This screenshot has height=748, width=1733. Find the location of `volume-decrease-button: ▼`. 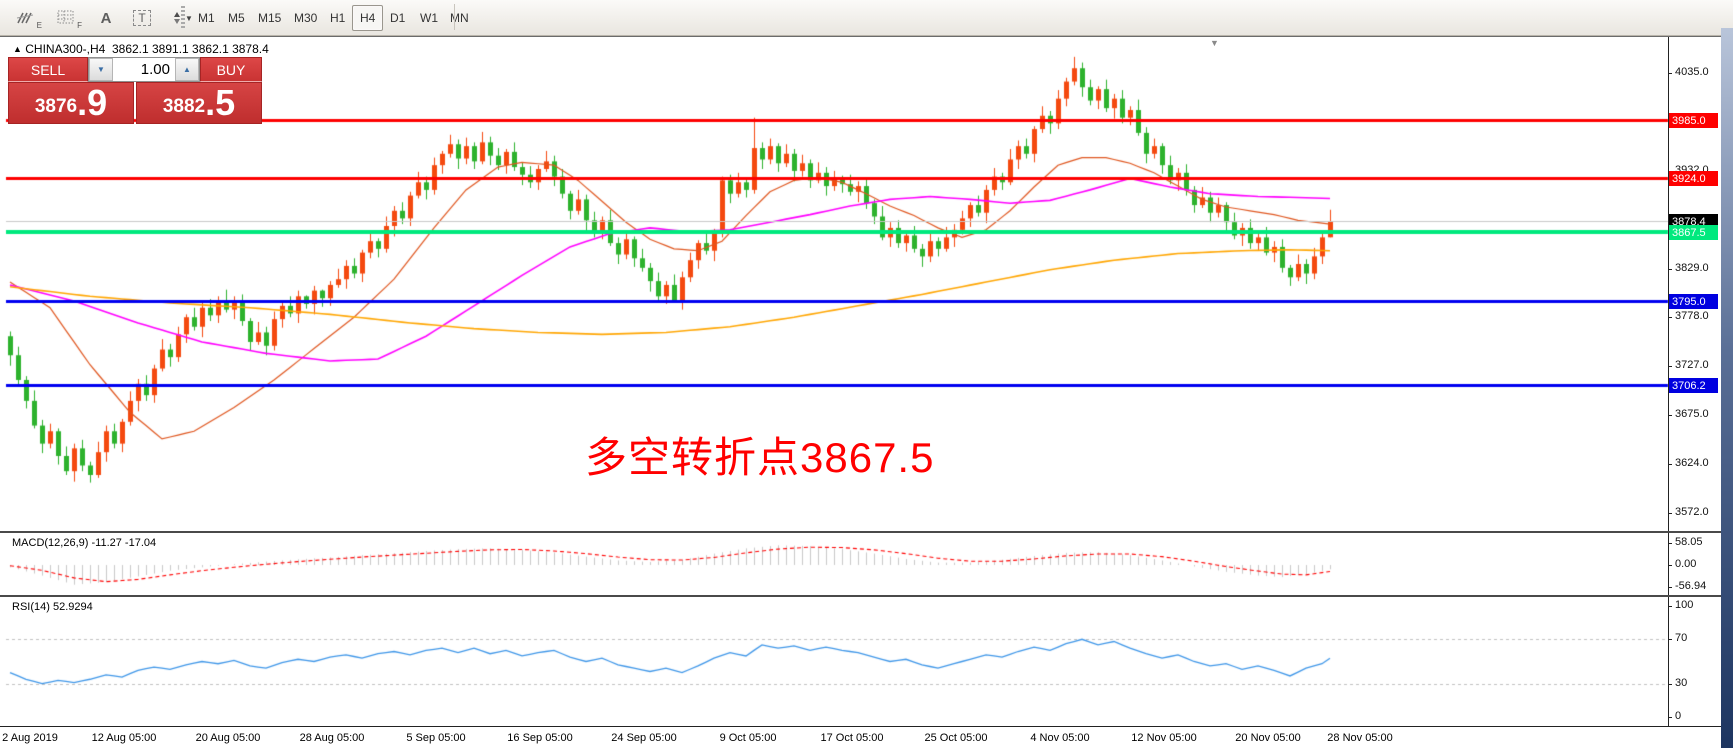

volume-decrease-button: ▼ is located at coordinates (101, 69).